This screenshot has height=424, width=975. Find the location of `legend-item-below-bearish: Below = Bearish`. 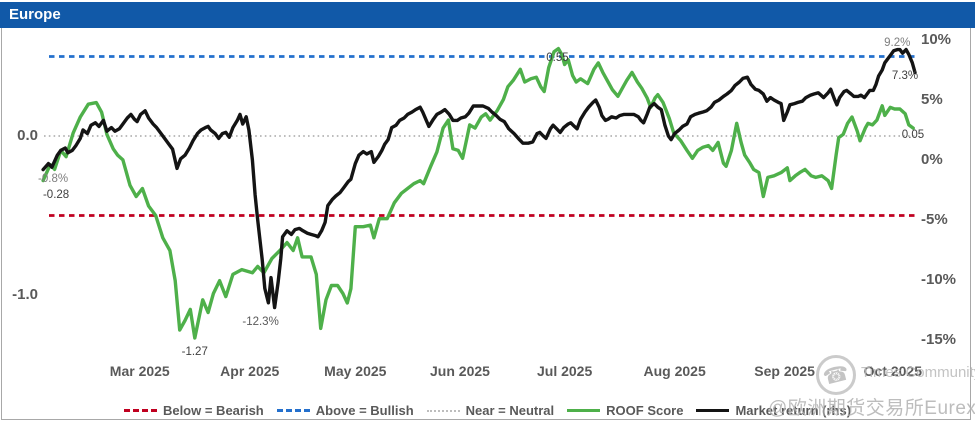

legend-item-below-bearish: Below = Bearish is located at coordinates (193, 410).